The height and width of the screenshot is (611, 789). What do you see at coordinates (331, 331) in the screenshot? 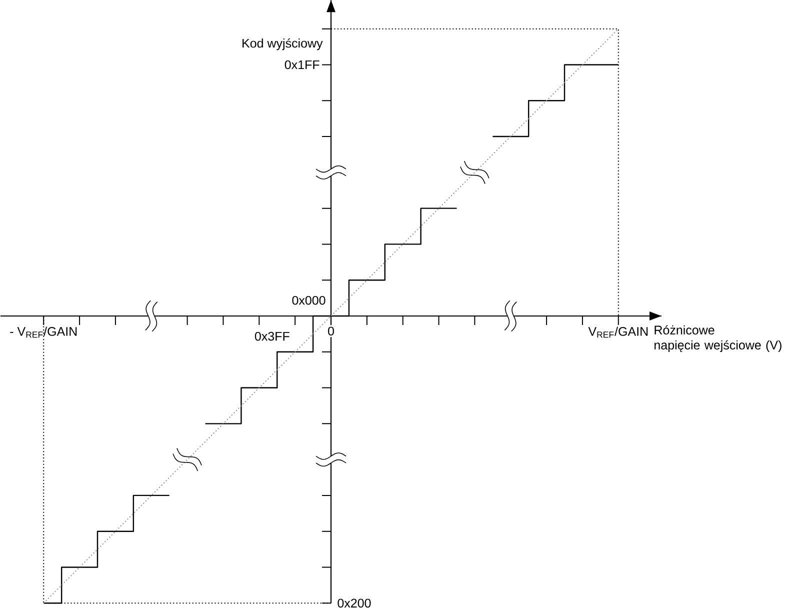
I see `x-tick-label: 0` at bounding box center [331, 331].